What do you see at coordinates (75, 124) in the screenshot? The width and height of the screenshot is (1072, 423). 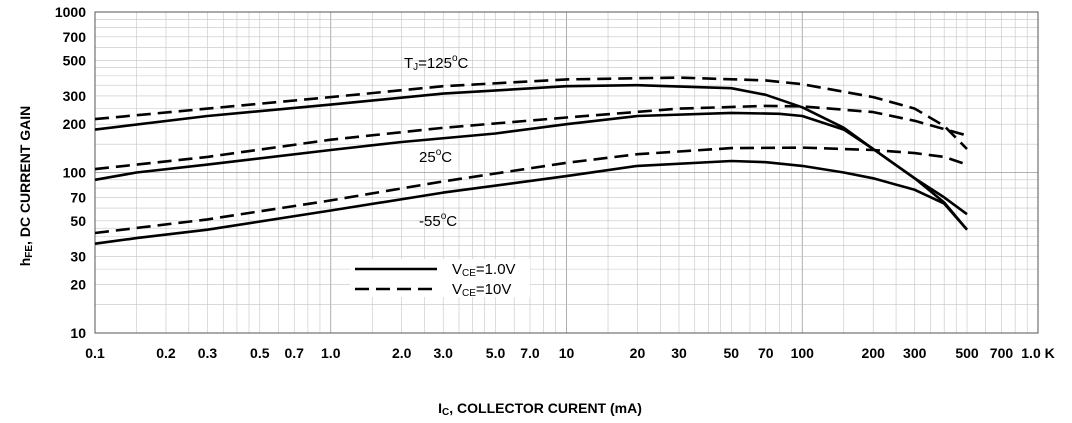 I see `y-tick-label: 200` at bounding box center [75, 124].